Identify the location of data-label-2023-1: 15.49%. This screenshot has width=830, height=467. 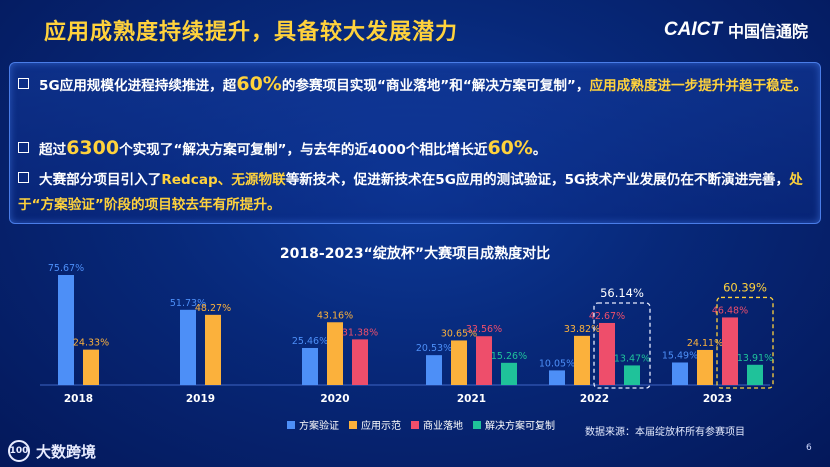
(680, 355).